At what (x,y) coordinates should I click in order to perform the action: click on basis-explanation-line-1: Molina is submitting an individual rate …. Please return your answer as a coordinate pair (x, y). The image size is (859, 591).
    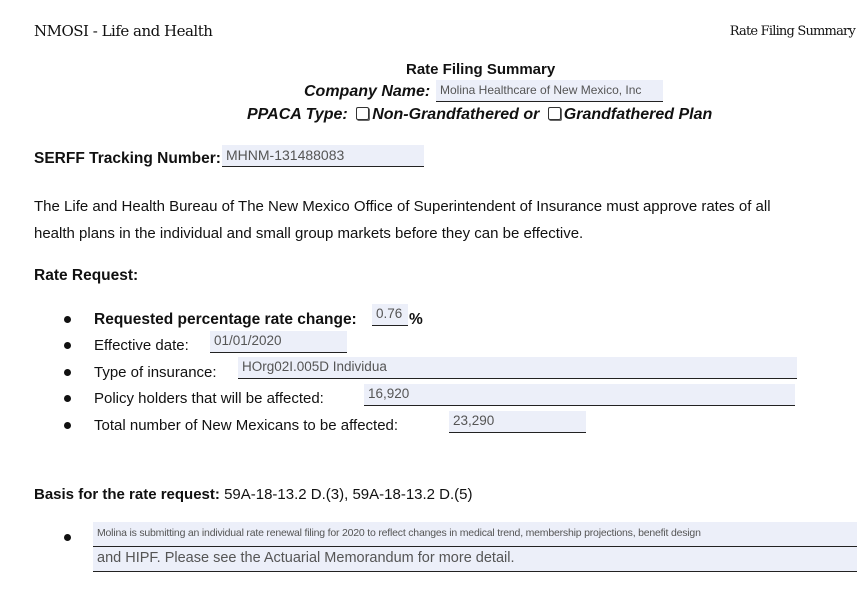
    Looking at the image, I should click on (475, 534).